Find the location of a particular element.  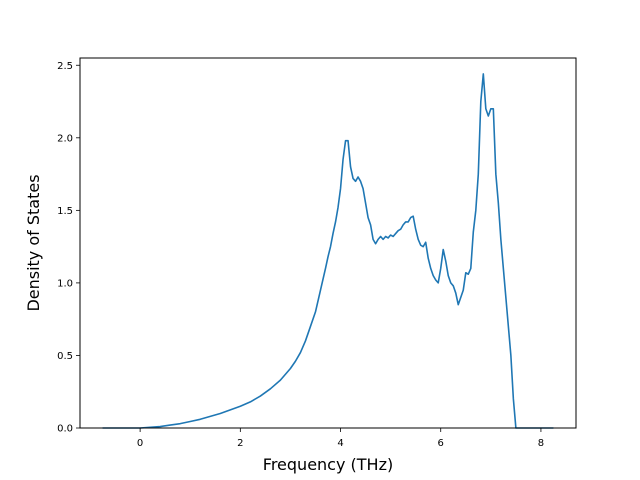

x-tick-label: 6 is located at coordinates (441, 443).